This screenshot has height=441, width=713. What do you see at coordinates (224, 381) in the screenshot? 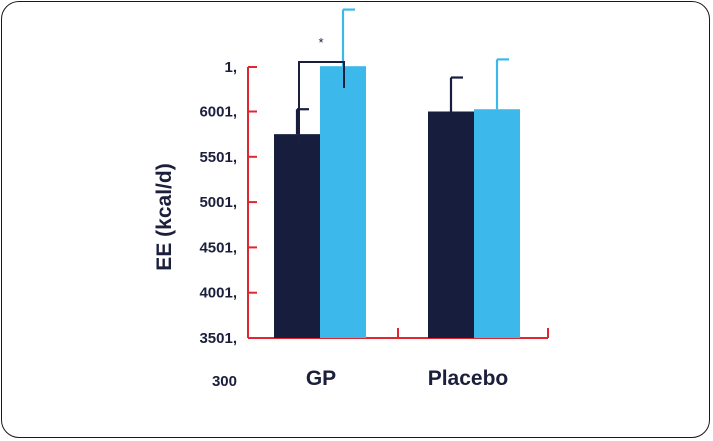
I see `y-tick-label: 300` at bounding box center [224, 381].